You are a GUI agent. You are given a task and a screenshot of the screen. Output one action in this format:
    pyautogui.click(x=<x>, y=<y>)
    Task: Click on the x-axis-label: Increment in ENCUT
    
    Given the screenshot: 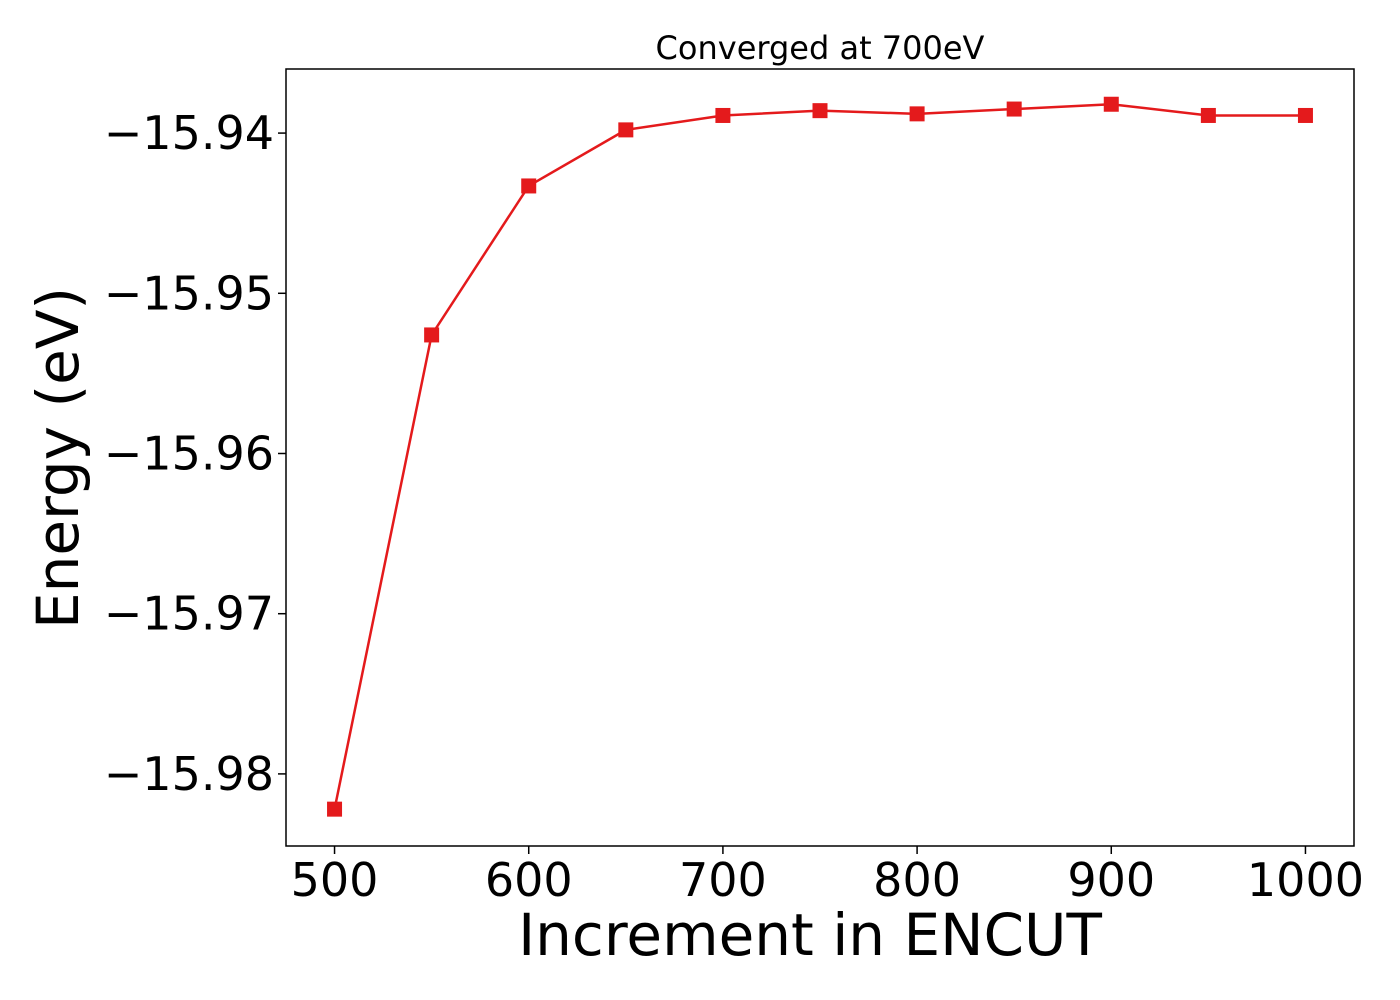 What is the action you would take?
    pyautogui.click(x=810, y=935)
    